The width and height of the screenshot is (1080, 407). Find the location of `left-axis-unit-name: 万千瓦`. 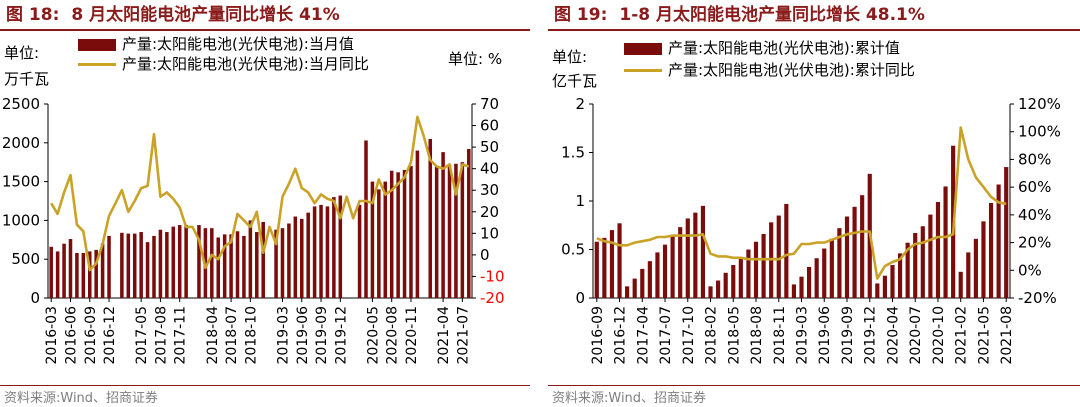

left-axis-unit-name: 万千瓦 is located at coordinates (27, 79).